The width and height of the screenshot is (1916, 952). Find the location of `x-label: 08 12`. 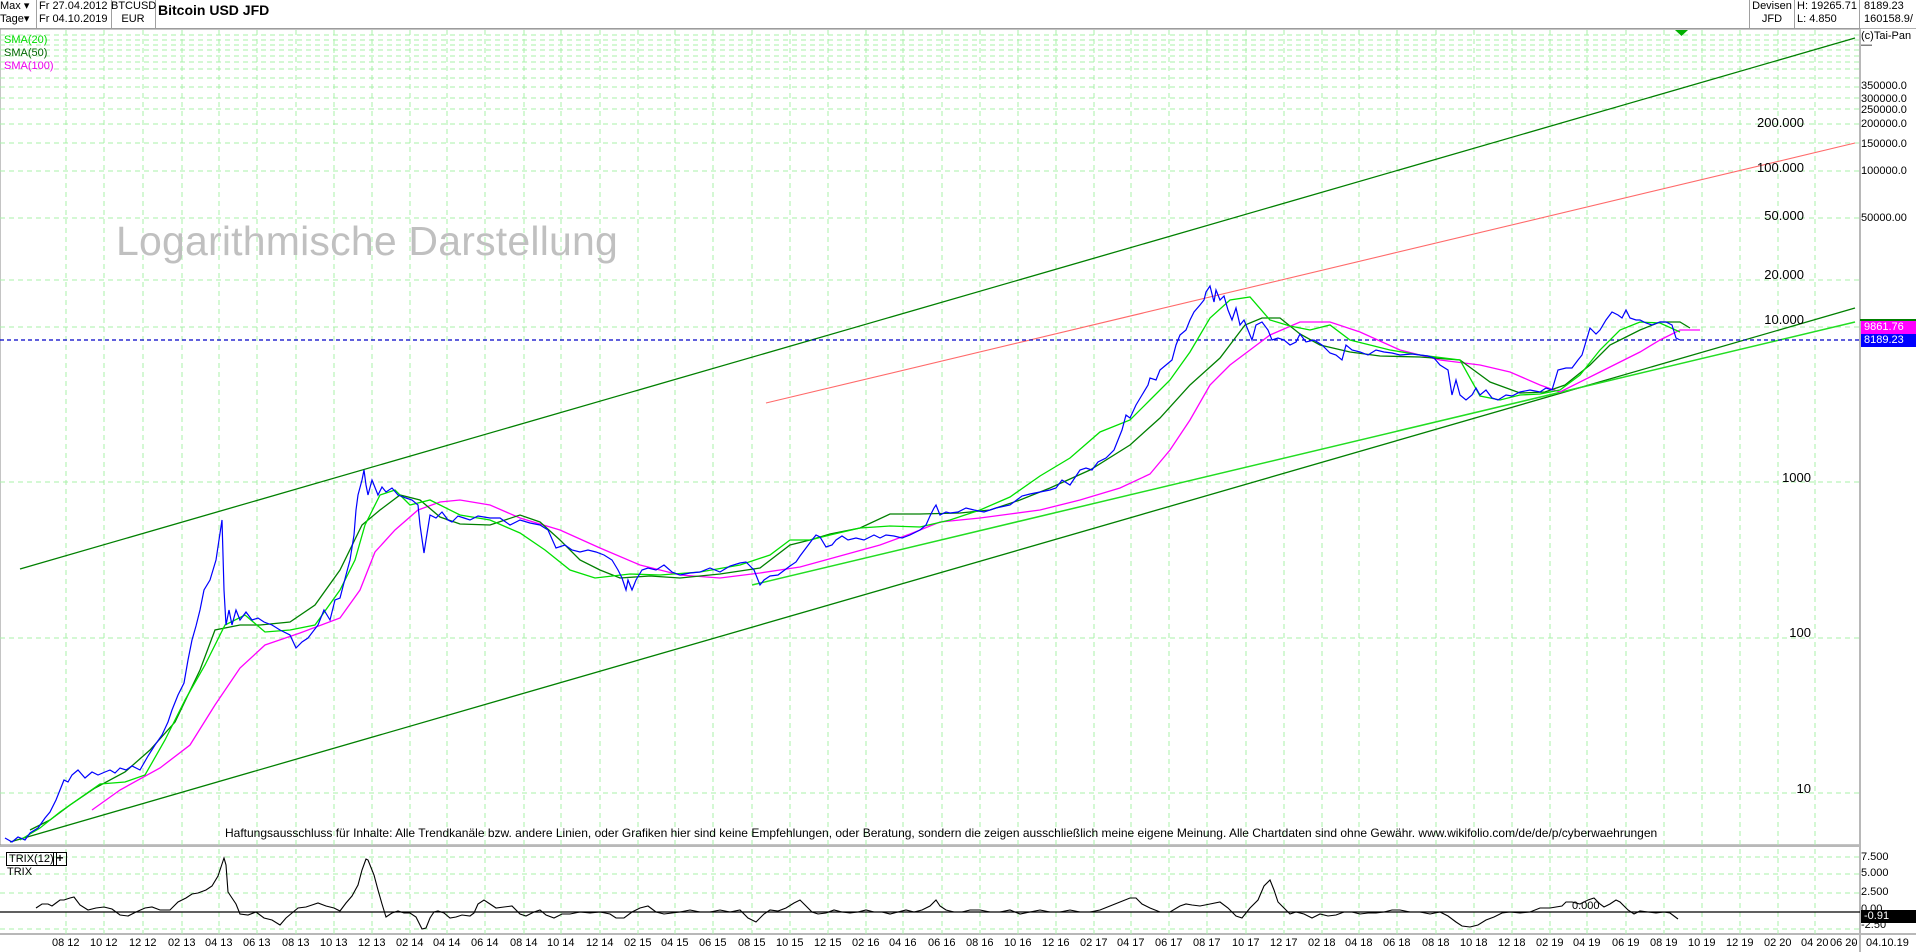

x-label: 08 12 is located at coordinates (66, 943).